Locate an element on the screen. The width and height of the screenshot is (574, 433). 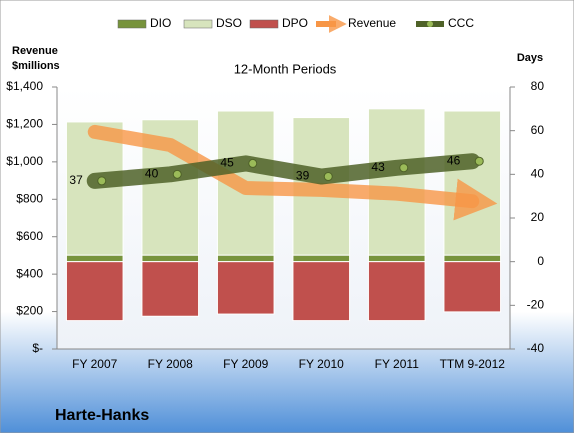
y-tick-label: $1,400 is located at coordinates (24, 86).